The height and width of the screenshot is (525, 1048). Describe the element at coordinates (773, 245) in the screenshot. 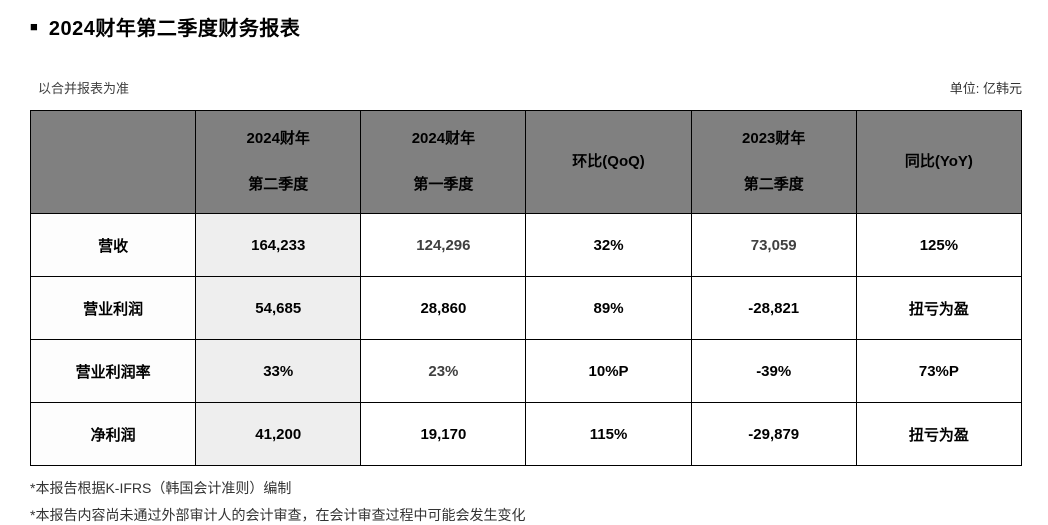

I see `table-cell: 73,059` at that location.